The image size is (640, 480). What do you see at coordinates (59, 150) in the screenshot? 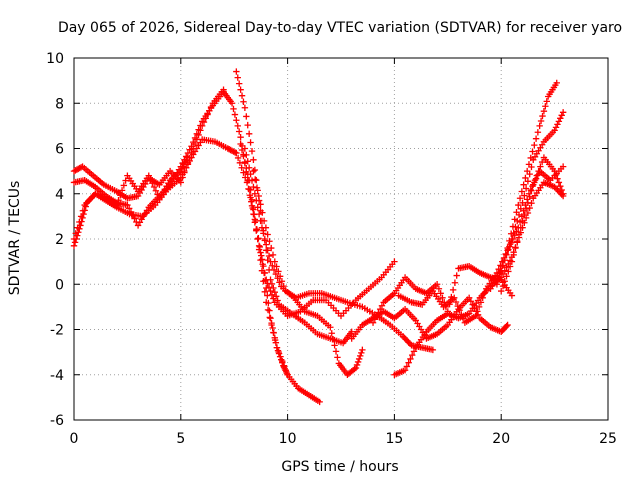
I see `y-tick-label: 6` at bounding box center [59, 150].